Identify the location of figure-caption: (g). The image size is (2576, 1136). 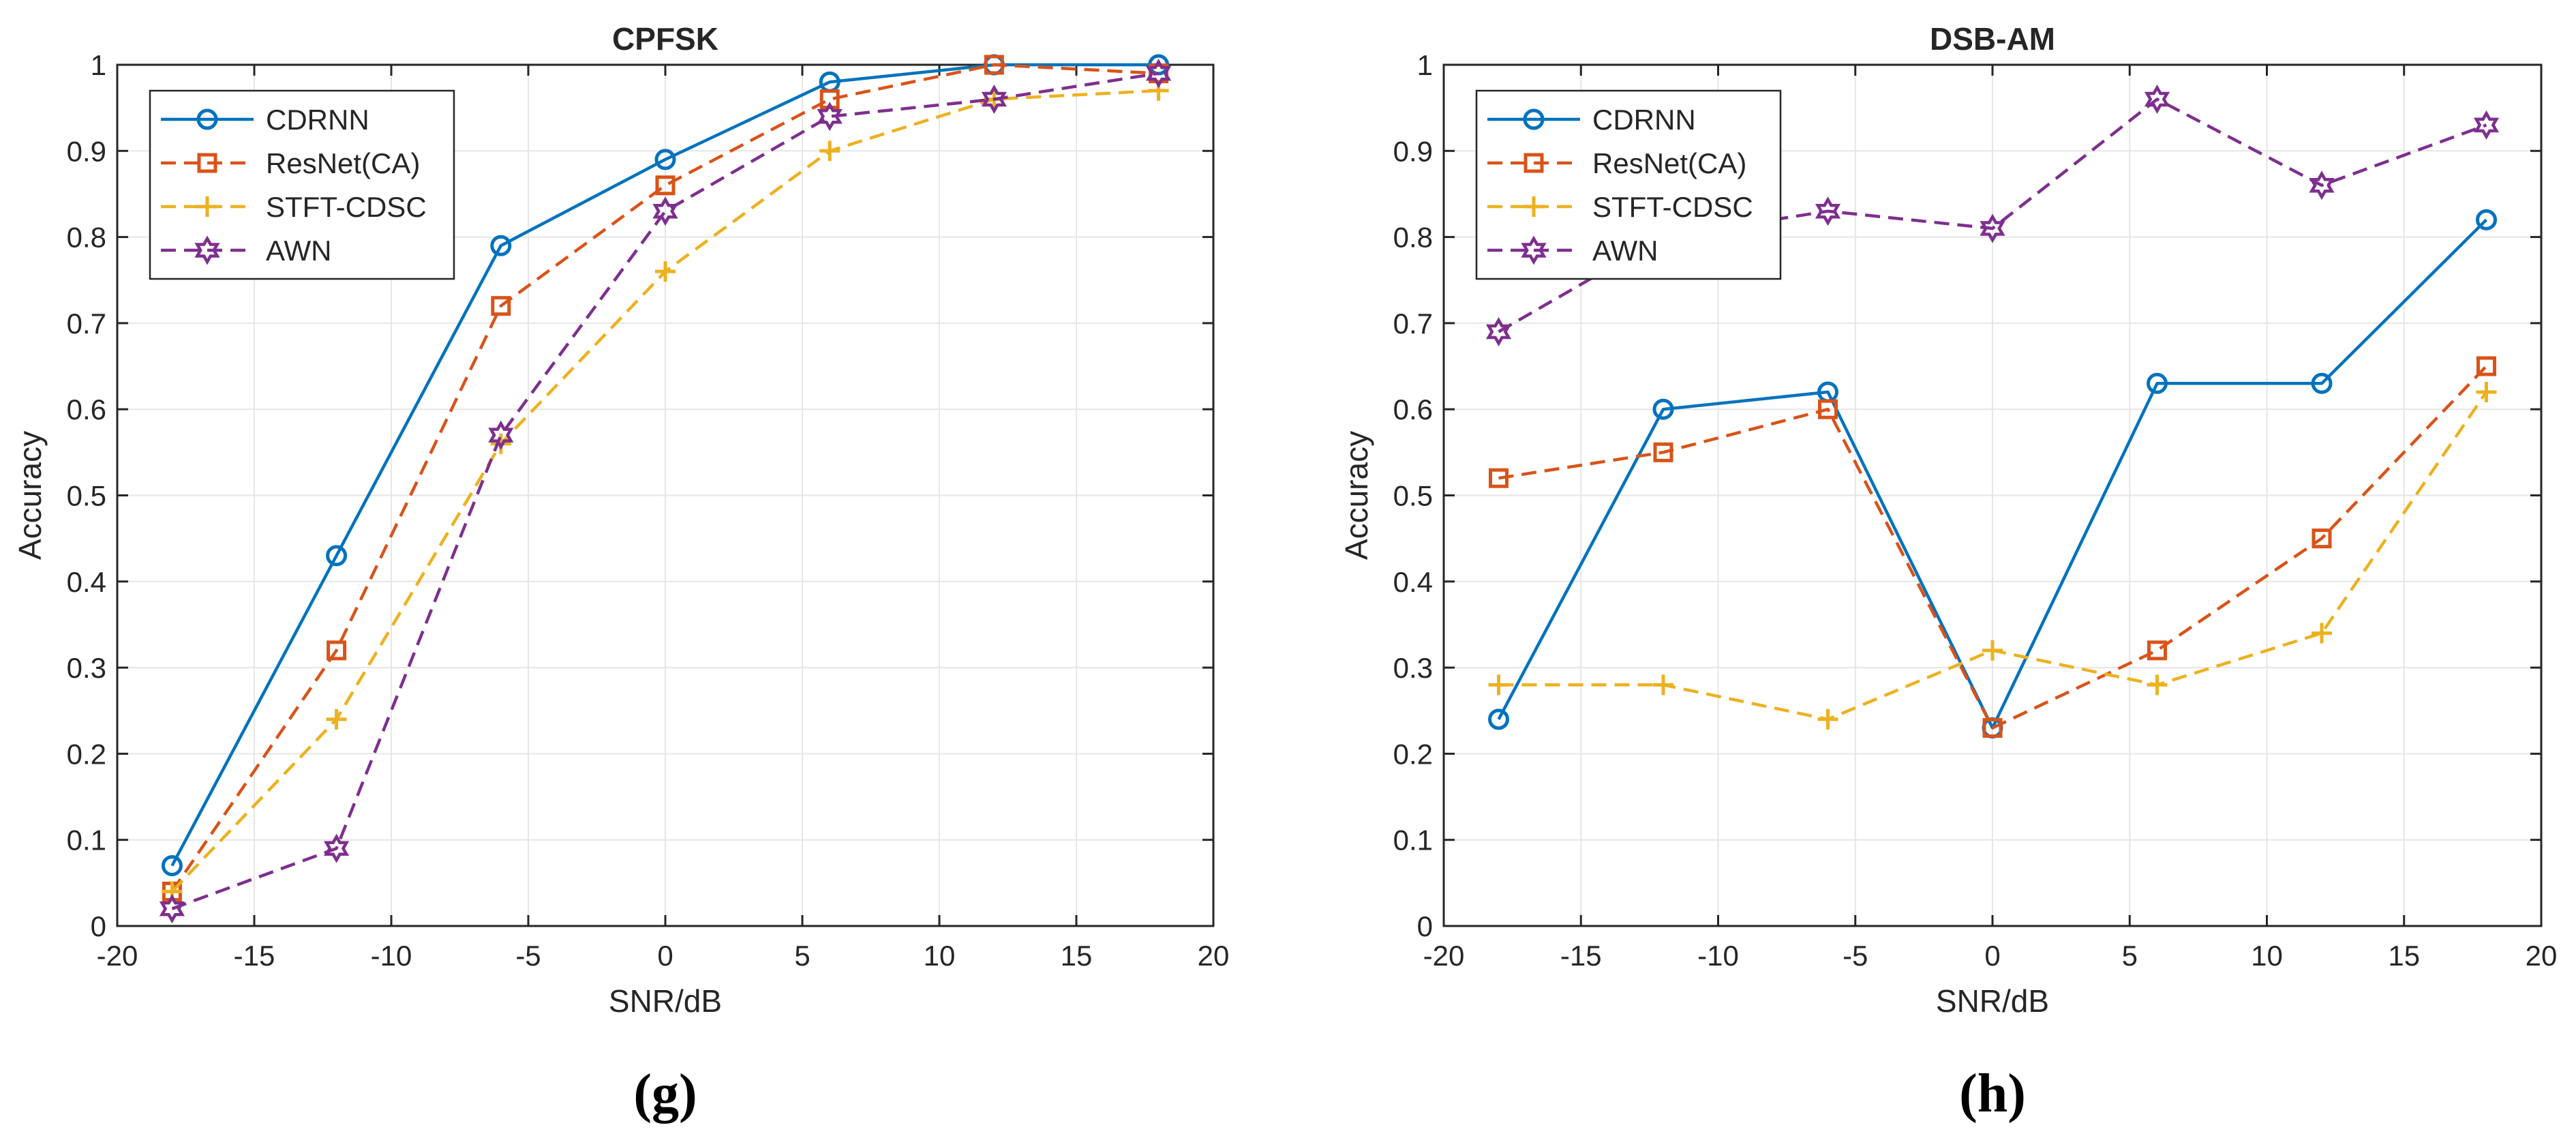
(665, 1094).